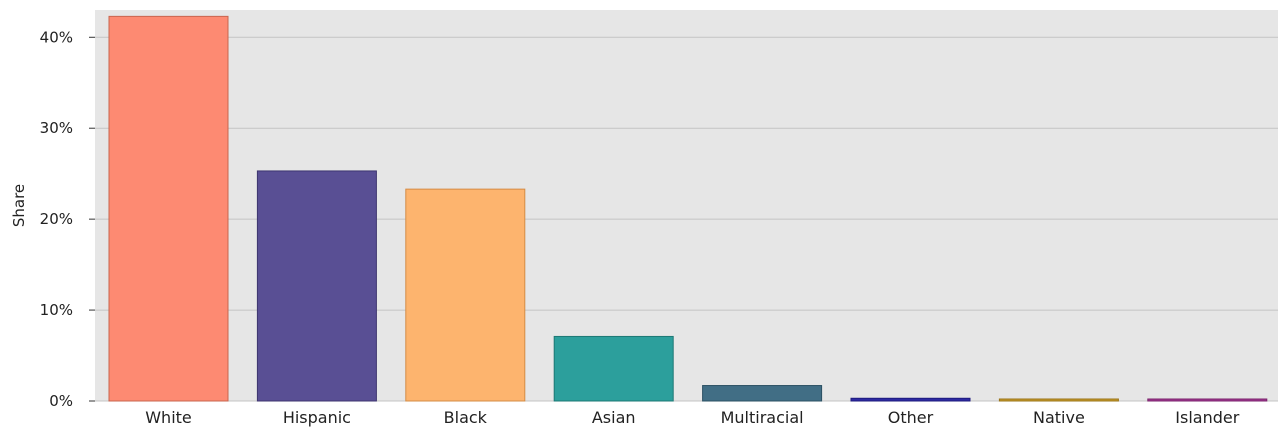 This screenshot has height=431, width=1278. What do you see at coordinates (466, 417) in the screenshot?
I see `x-tick-label: Black` at bounding box center [466, 417].